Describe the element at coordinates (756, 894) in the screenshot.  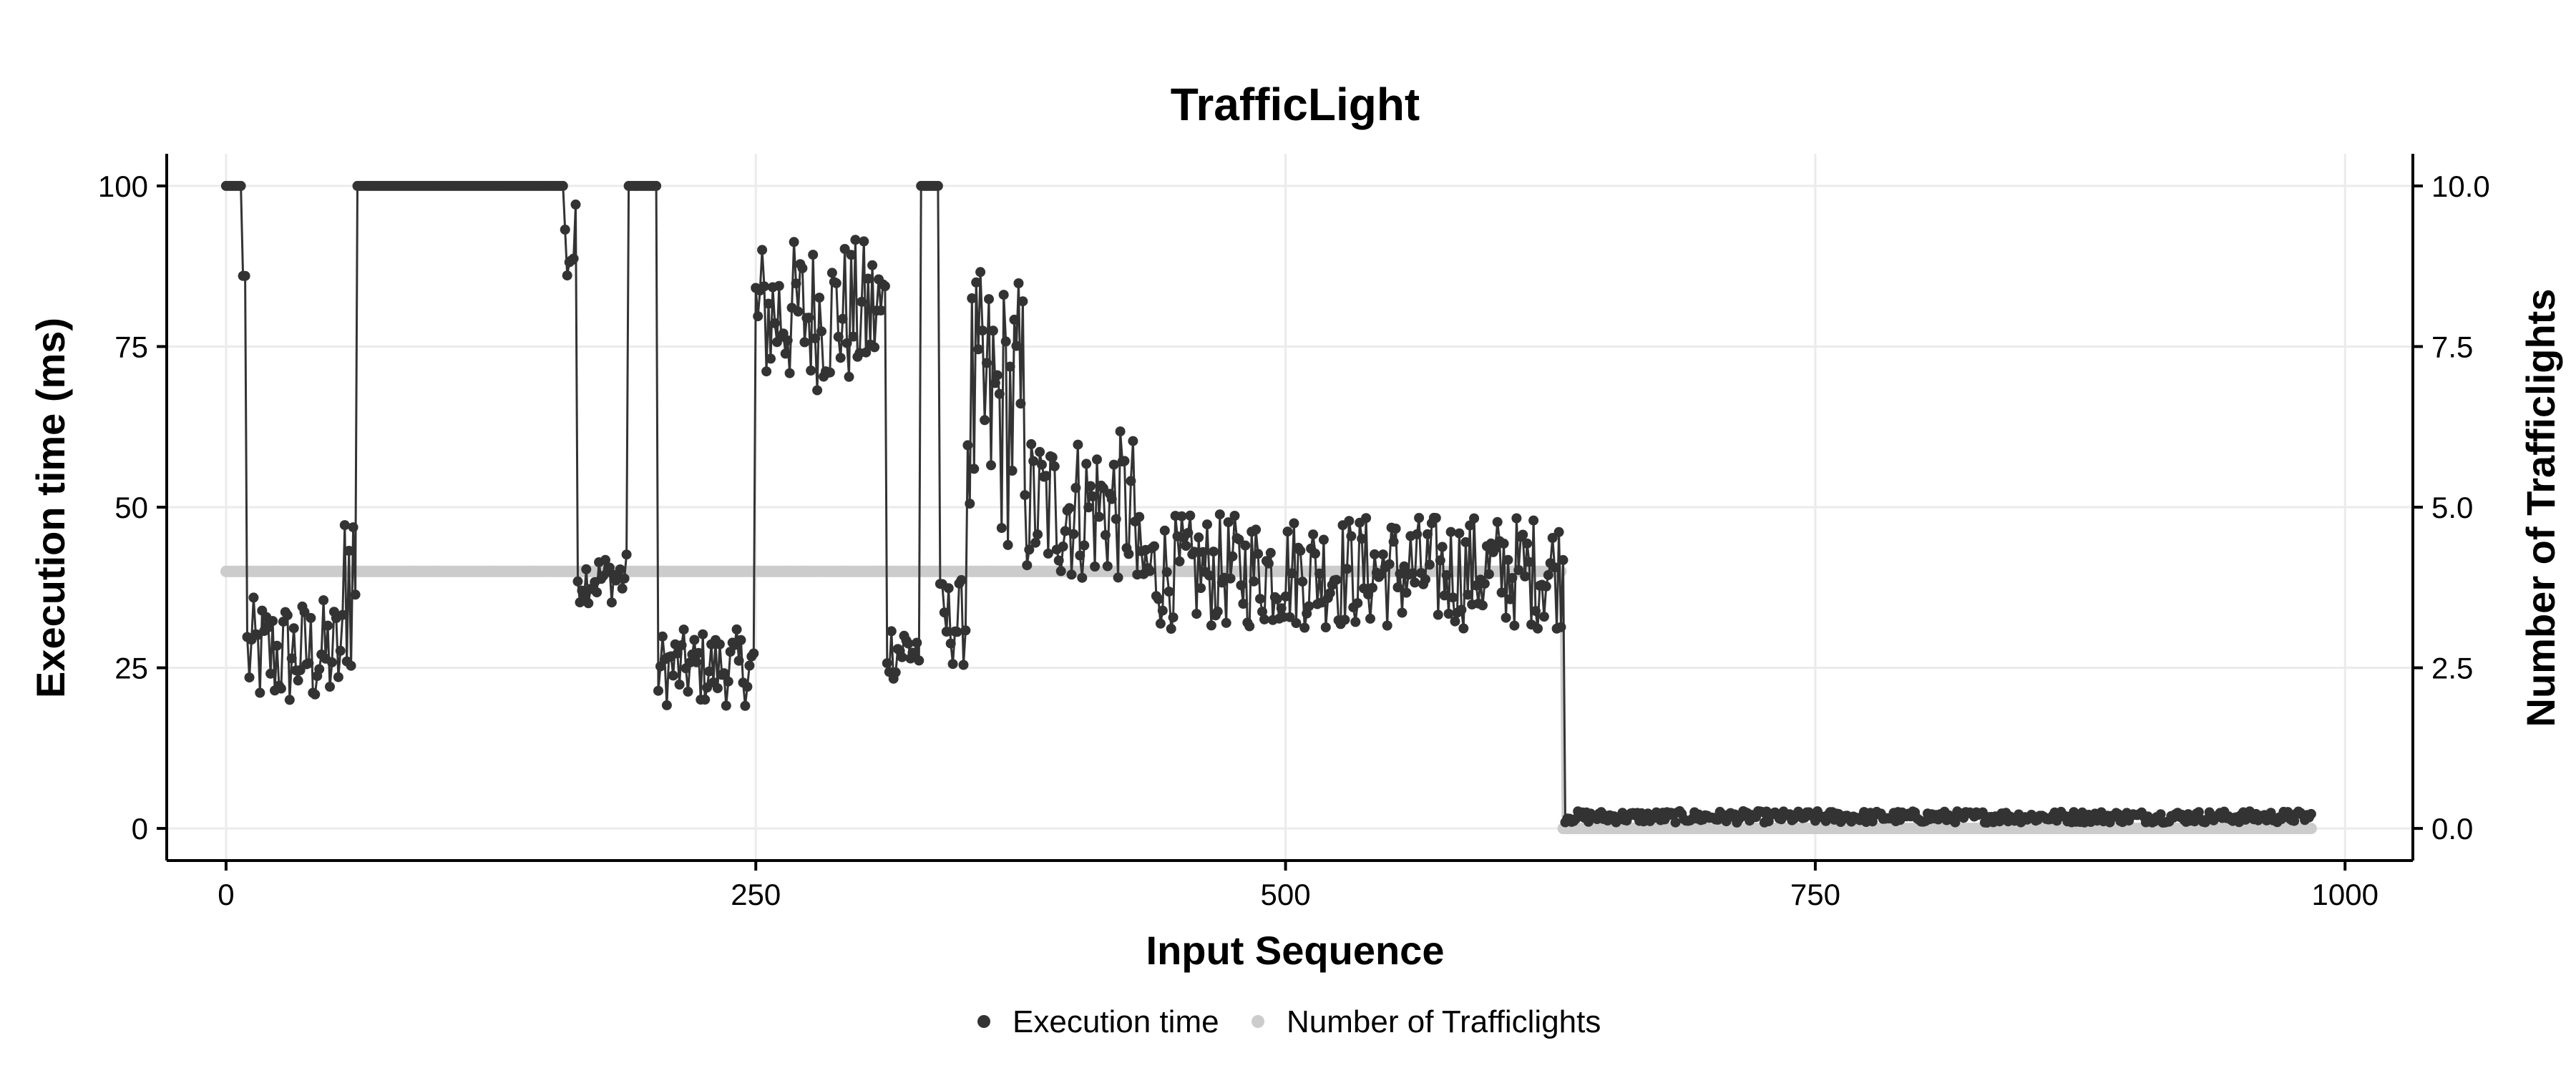
I see `x-tick-label-1: 250` at that location.